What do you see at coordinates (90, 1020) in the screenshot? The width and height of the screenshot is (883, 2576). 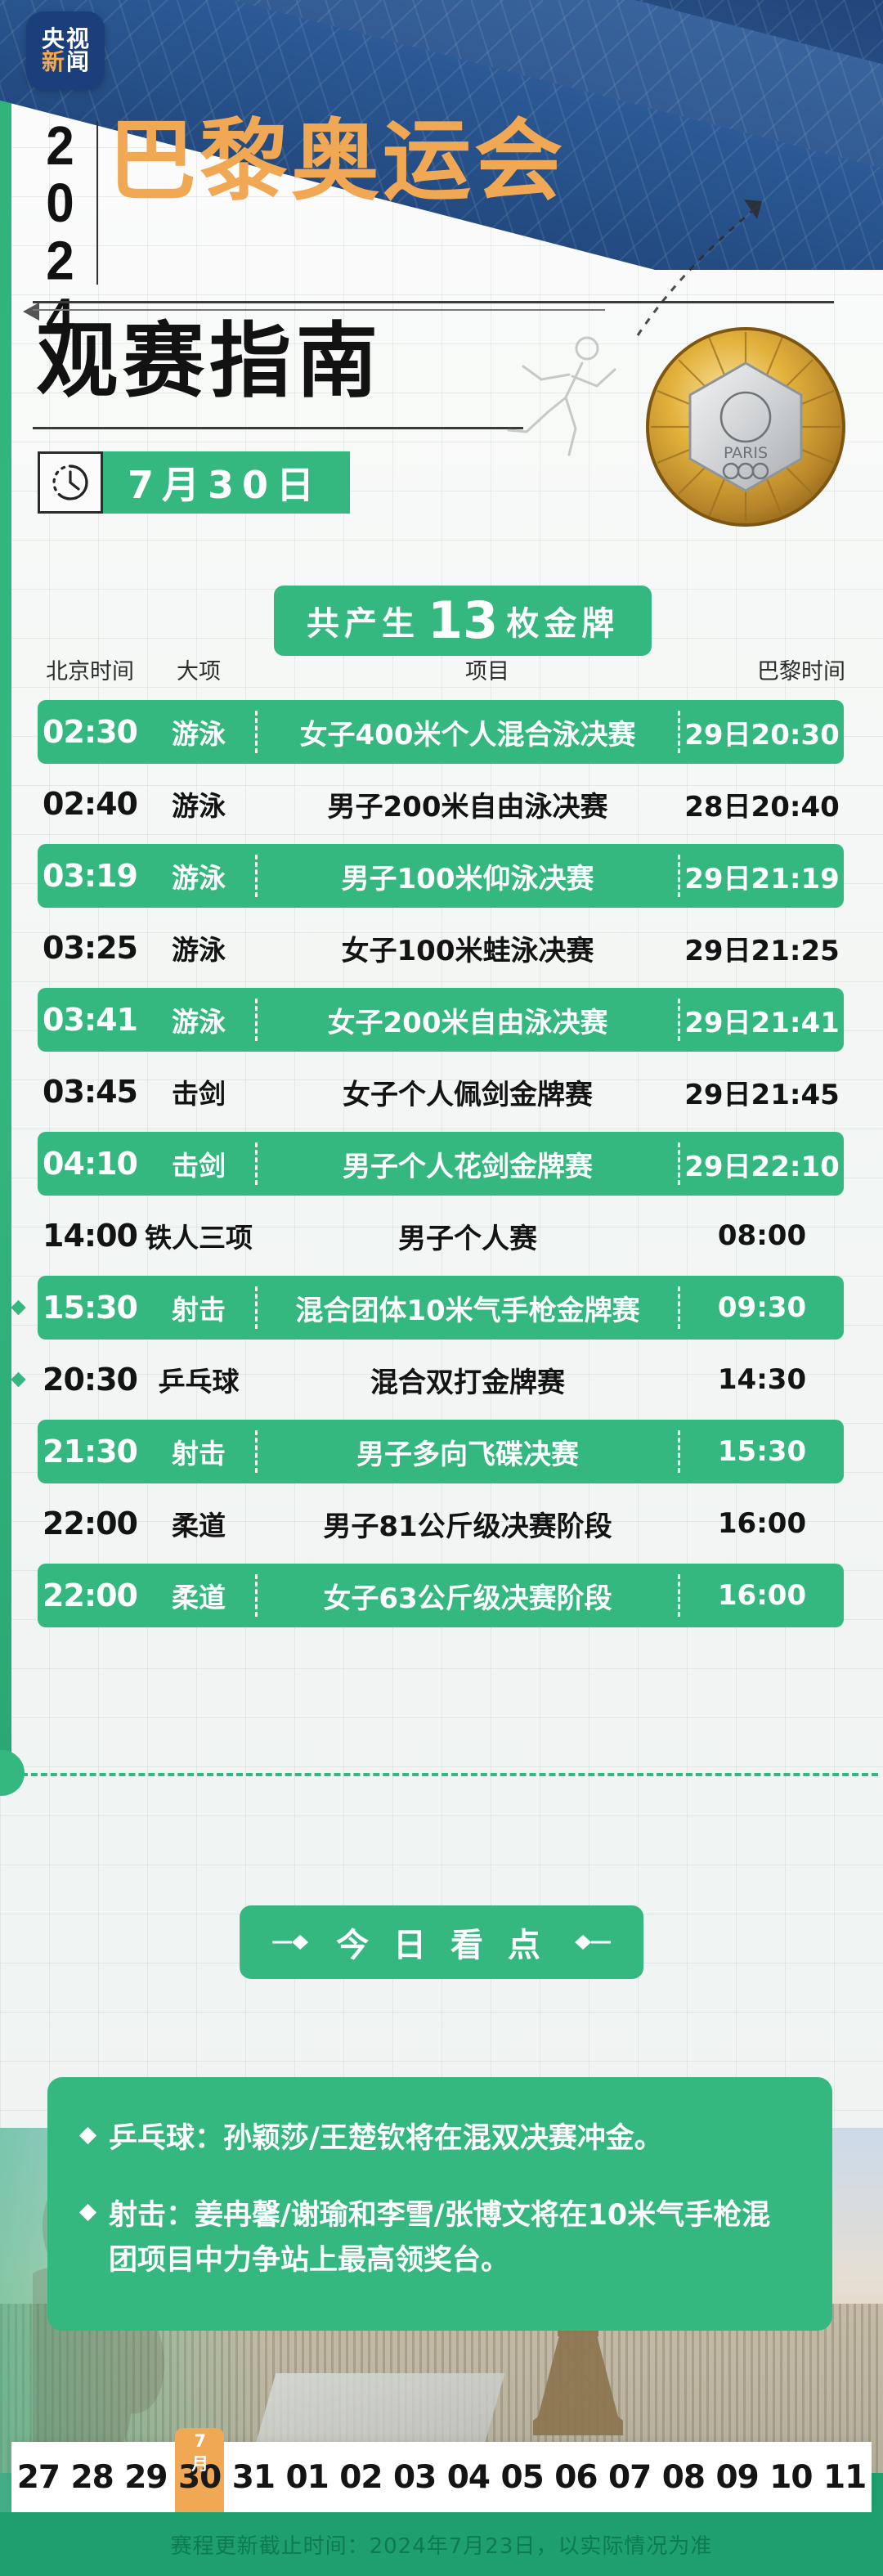 I see `cell-beijing-time: 03:41` at bounding box center [90, 1020].